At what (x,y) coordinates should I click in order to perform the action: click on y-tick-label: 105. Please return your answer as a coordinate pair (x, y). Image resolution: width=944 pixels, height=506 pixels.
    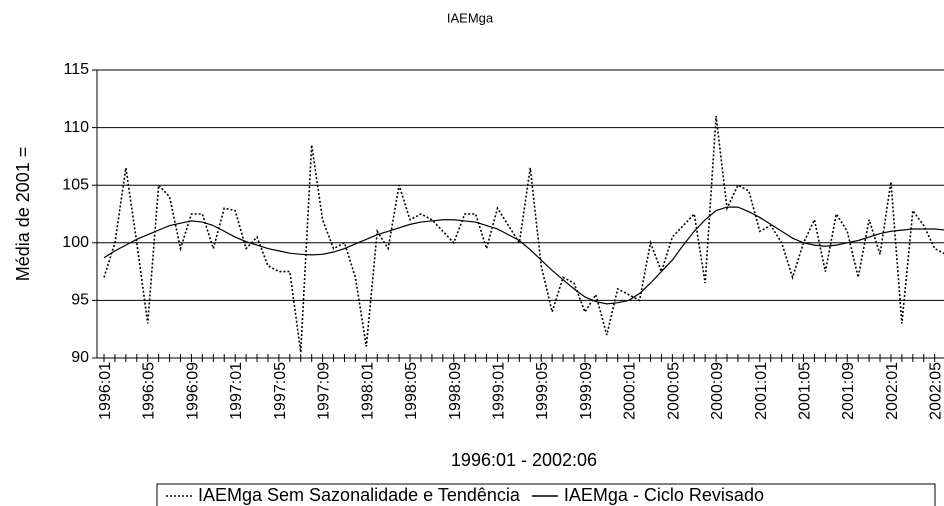
    Looking at the image, I should click on (75, 184).